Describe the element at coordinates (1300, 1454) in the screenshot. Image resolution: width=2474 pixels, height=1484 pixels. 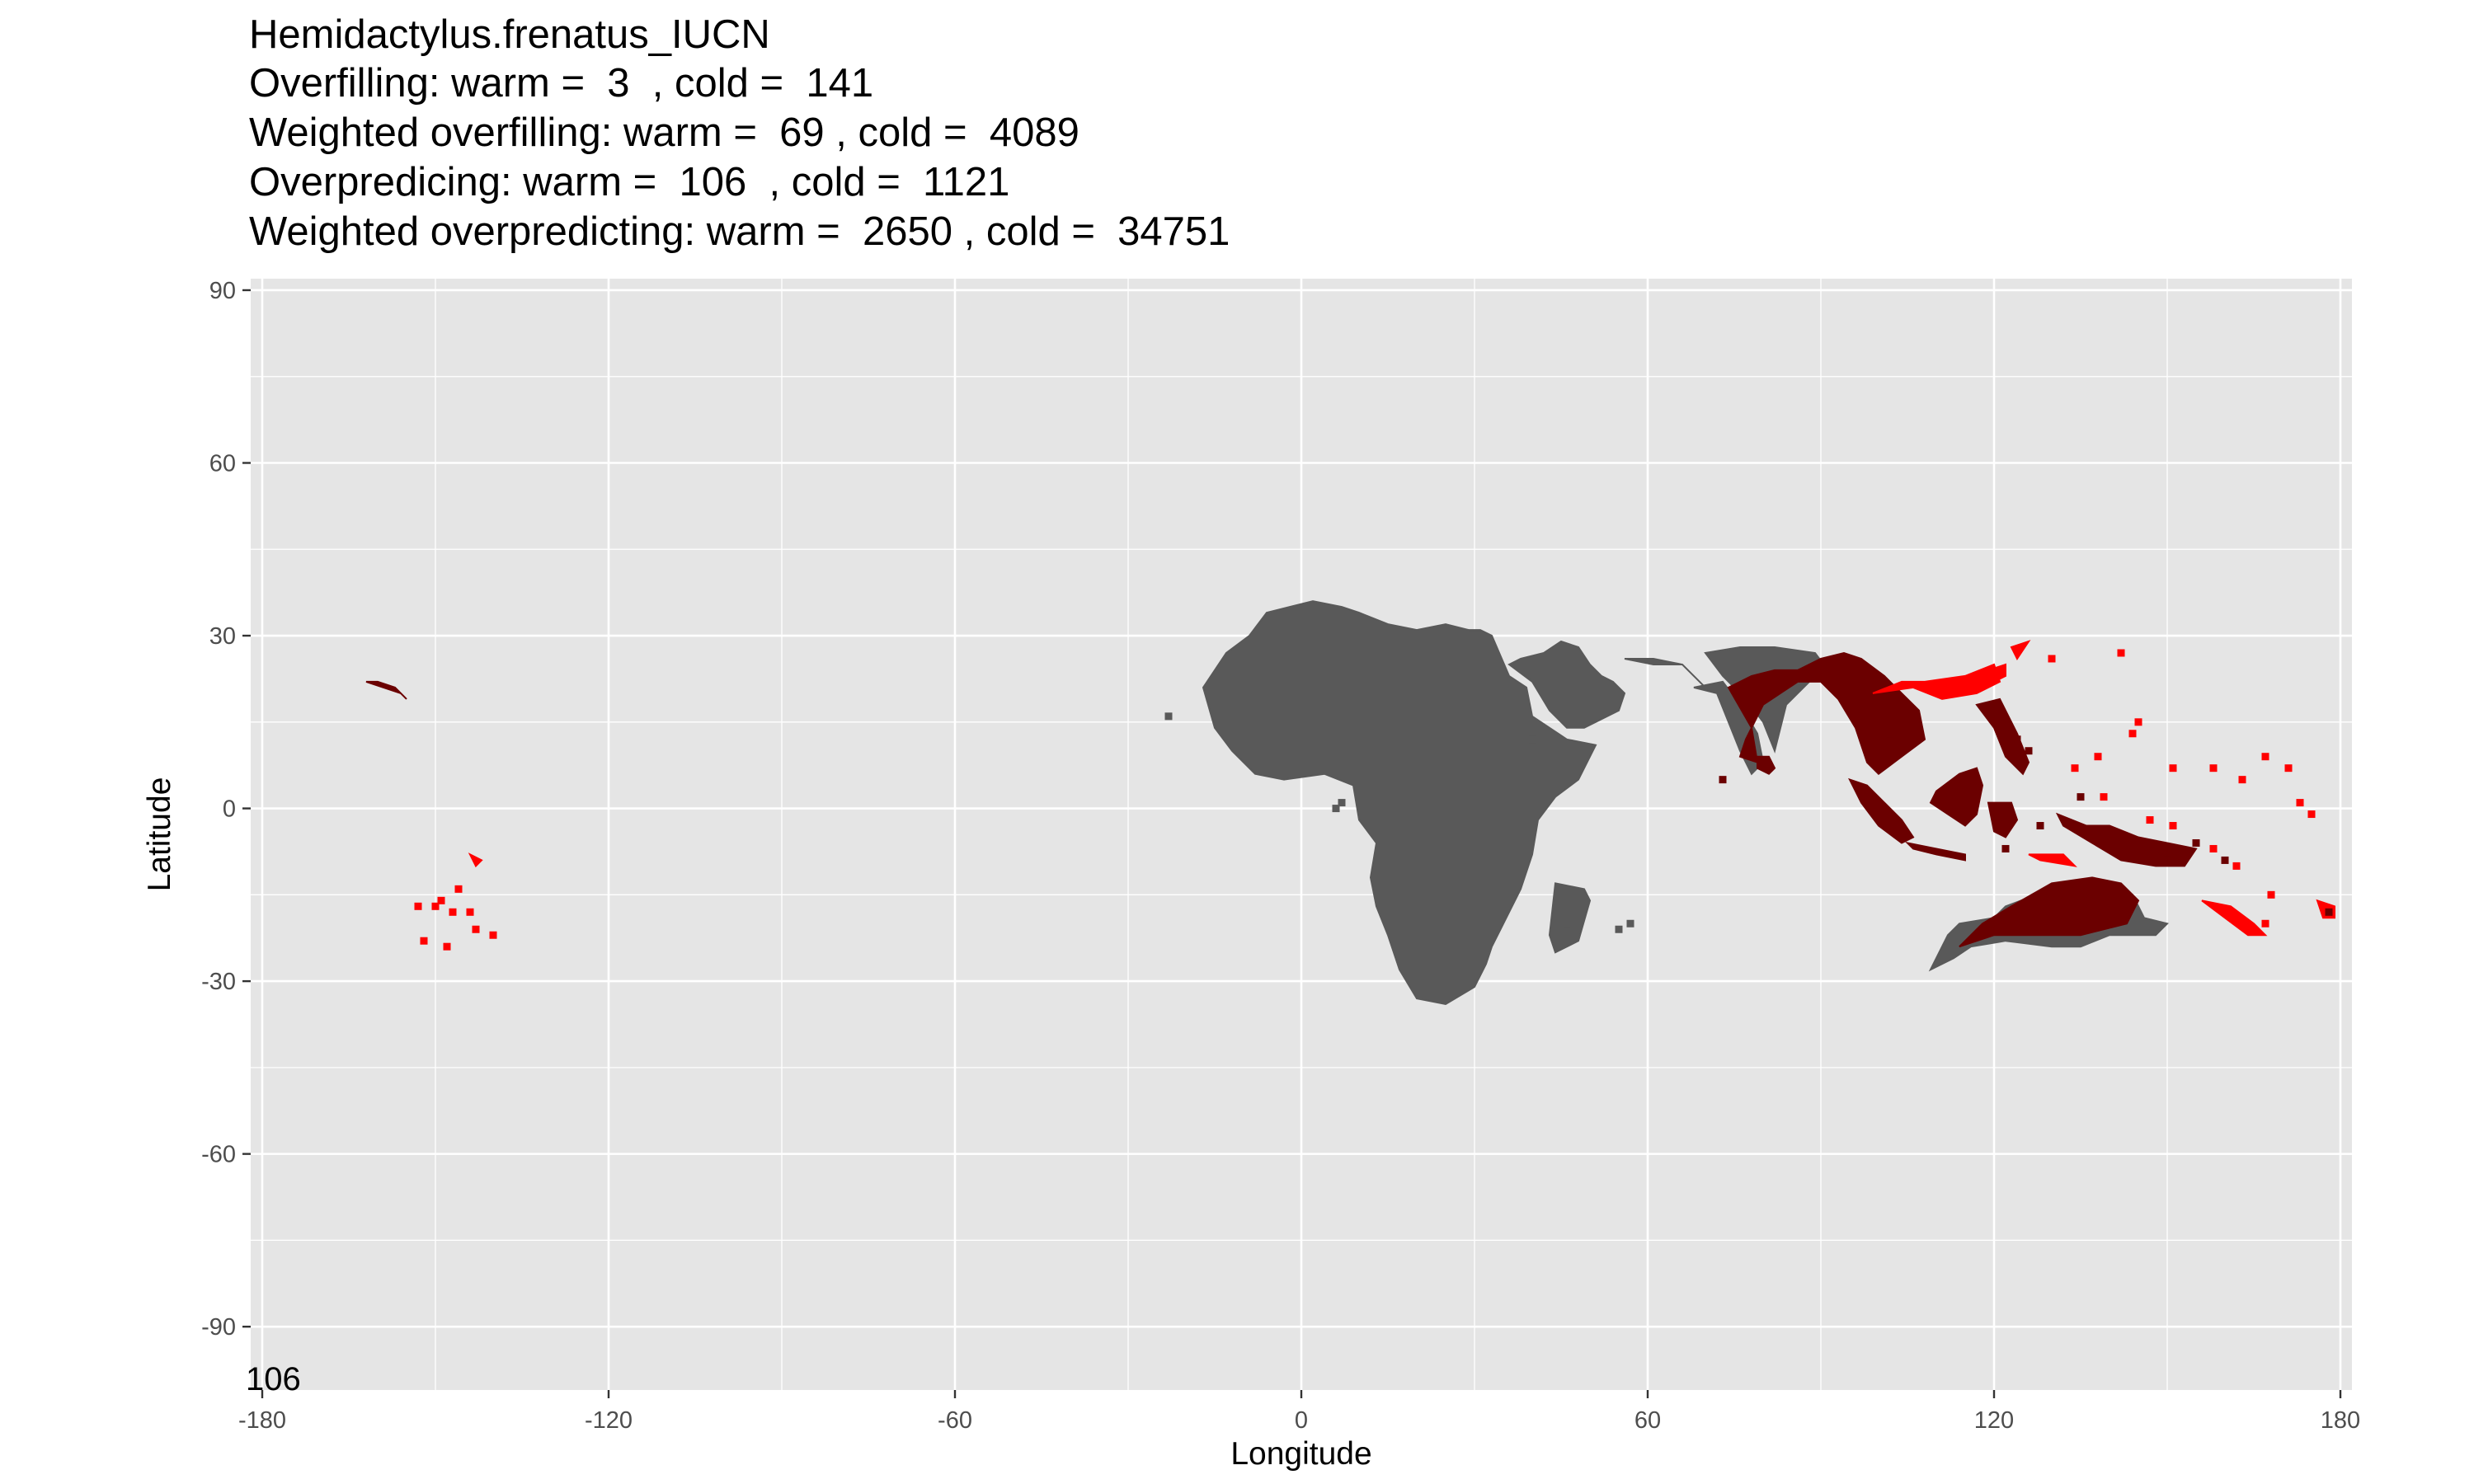
I see `x-axis-label: Longitude` at that location.